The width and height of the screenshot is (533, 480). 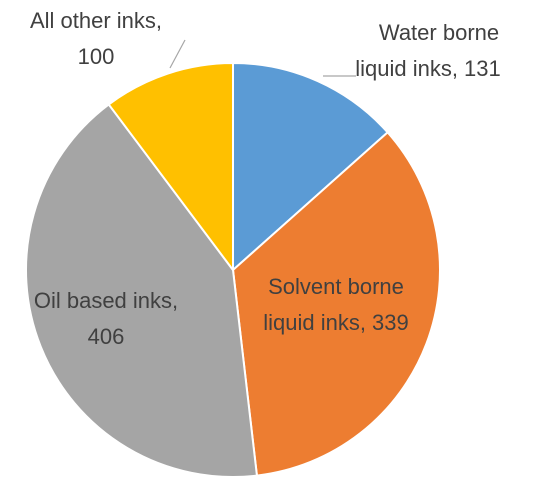 I want to click on label-water-borne-2: liquid inks, 131, so click(x=428, y=68).